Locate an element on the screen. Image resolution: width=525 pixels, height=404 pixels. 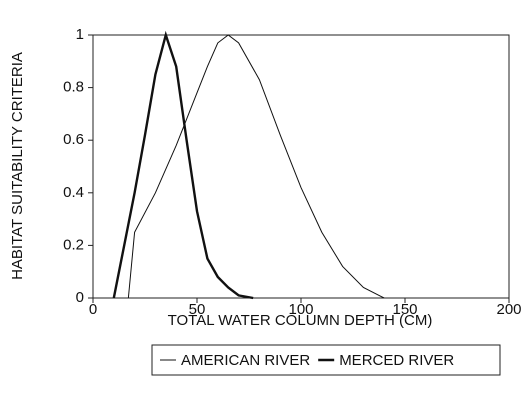
y-tick-label: 1 is located at coordinates (80, 34).